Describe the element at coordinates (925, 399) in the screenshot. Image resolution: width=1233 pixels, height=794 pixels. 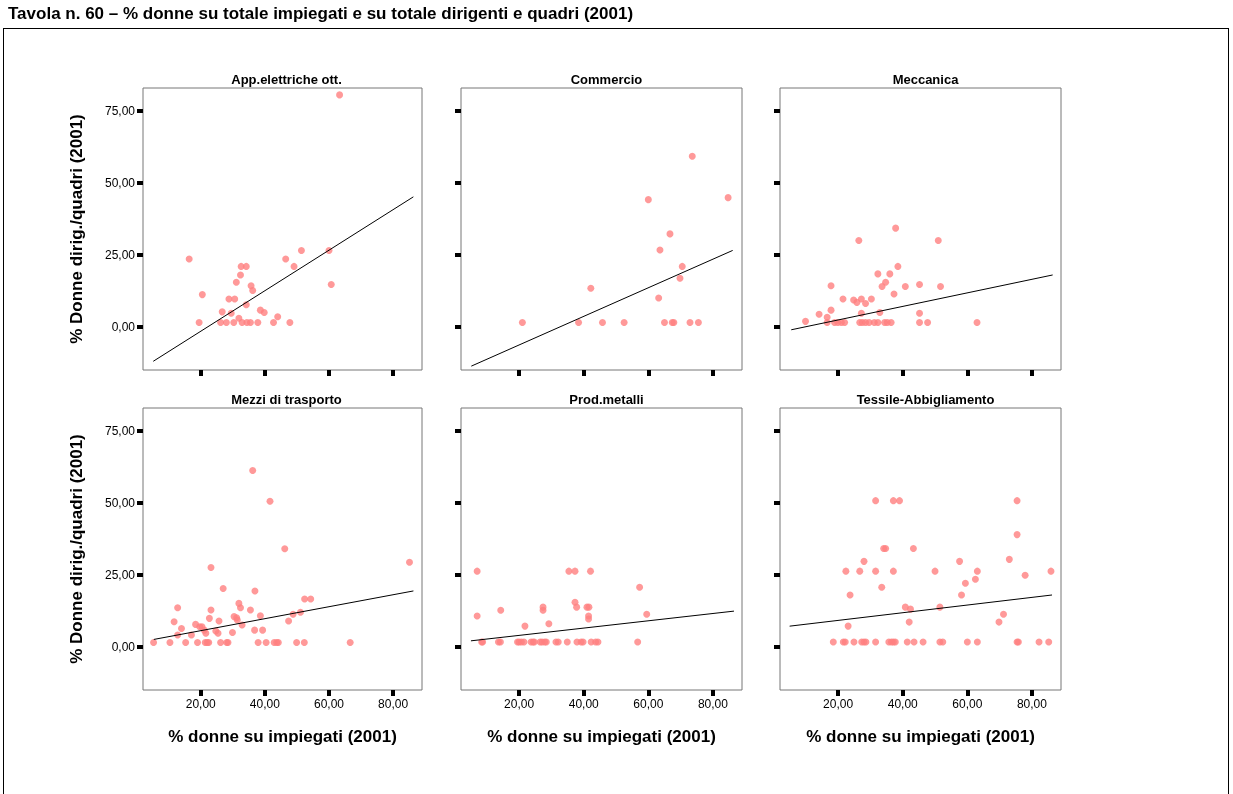
I see `chart-title: Tessile-Abbigliamento` at that location.